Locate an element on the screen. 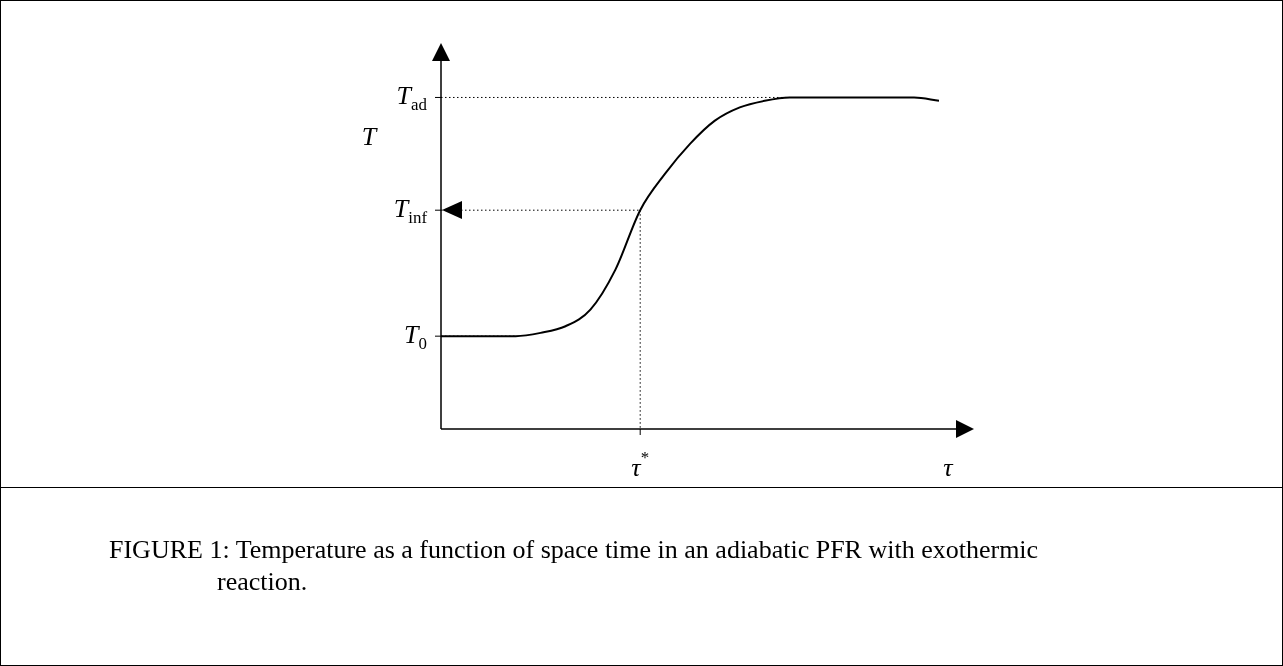  text: τ* is located at coordinates (640, 465).